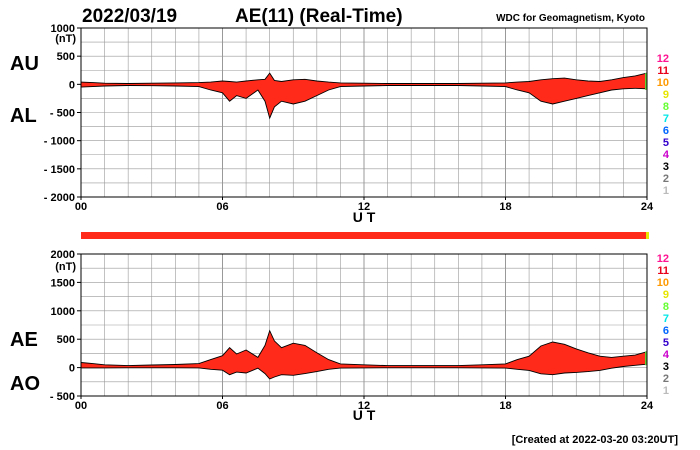  Describe the element at coordinates (24, 340) in the screenshot. I see `series-label-ae: AE` at that location.